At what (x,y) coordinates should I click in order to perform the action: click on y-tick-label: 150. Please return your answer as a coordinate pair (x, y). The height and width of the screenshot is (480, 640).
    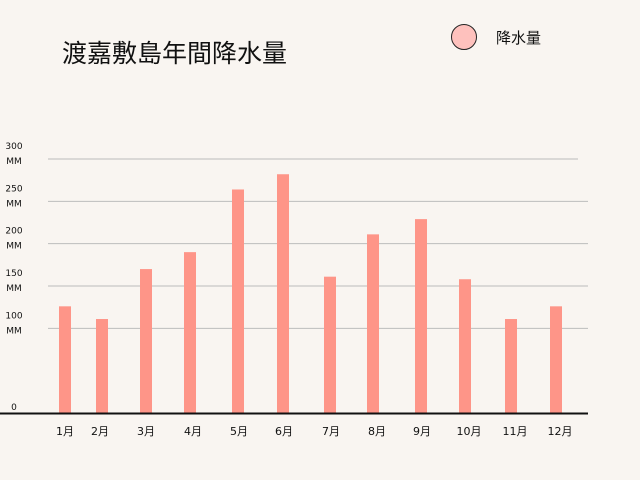
    Looking at the image, I should click on (13, 274).